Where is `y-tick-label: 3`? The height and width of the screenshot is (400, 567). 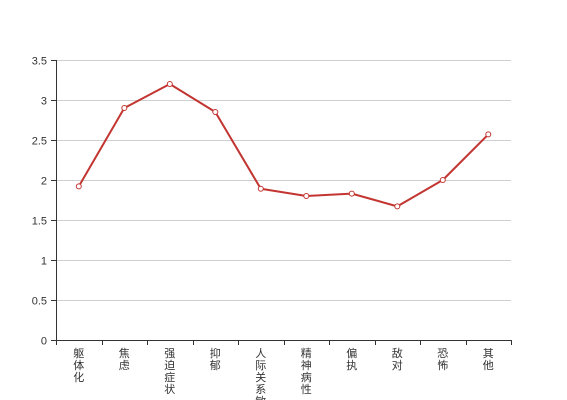 y-tick-label: 3 is located at coordinates (44, 102).